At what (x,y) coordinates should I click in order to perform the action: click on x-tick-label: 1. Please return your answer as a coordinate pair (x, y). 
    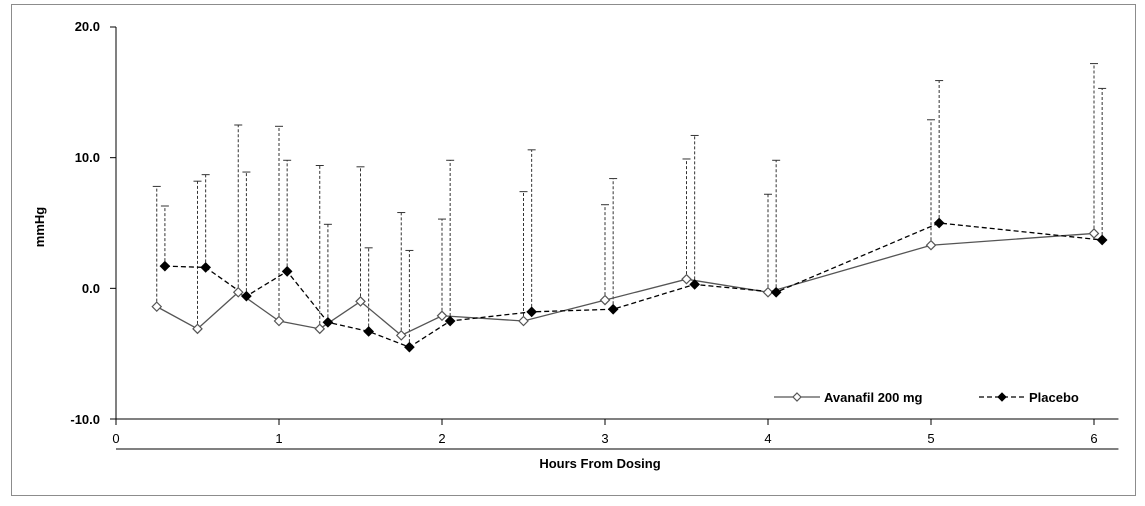
    Looking at the image, I should click on (278, 438).